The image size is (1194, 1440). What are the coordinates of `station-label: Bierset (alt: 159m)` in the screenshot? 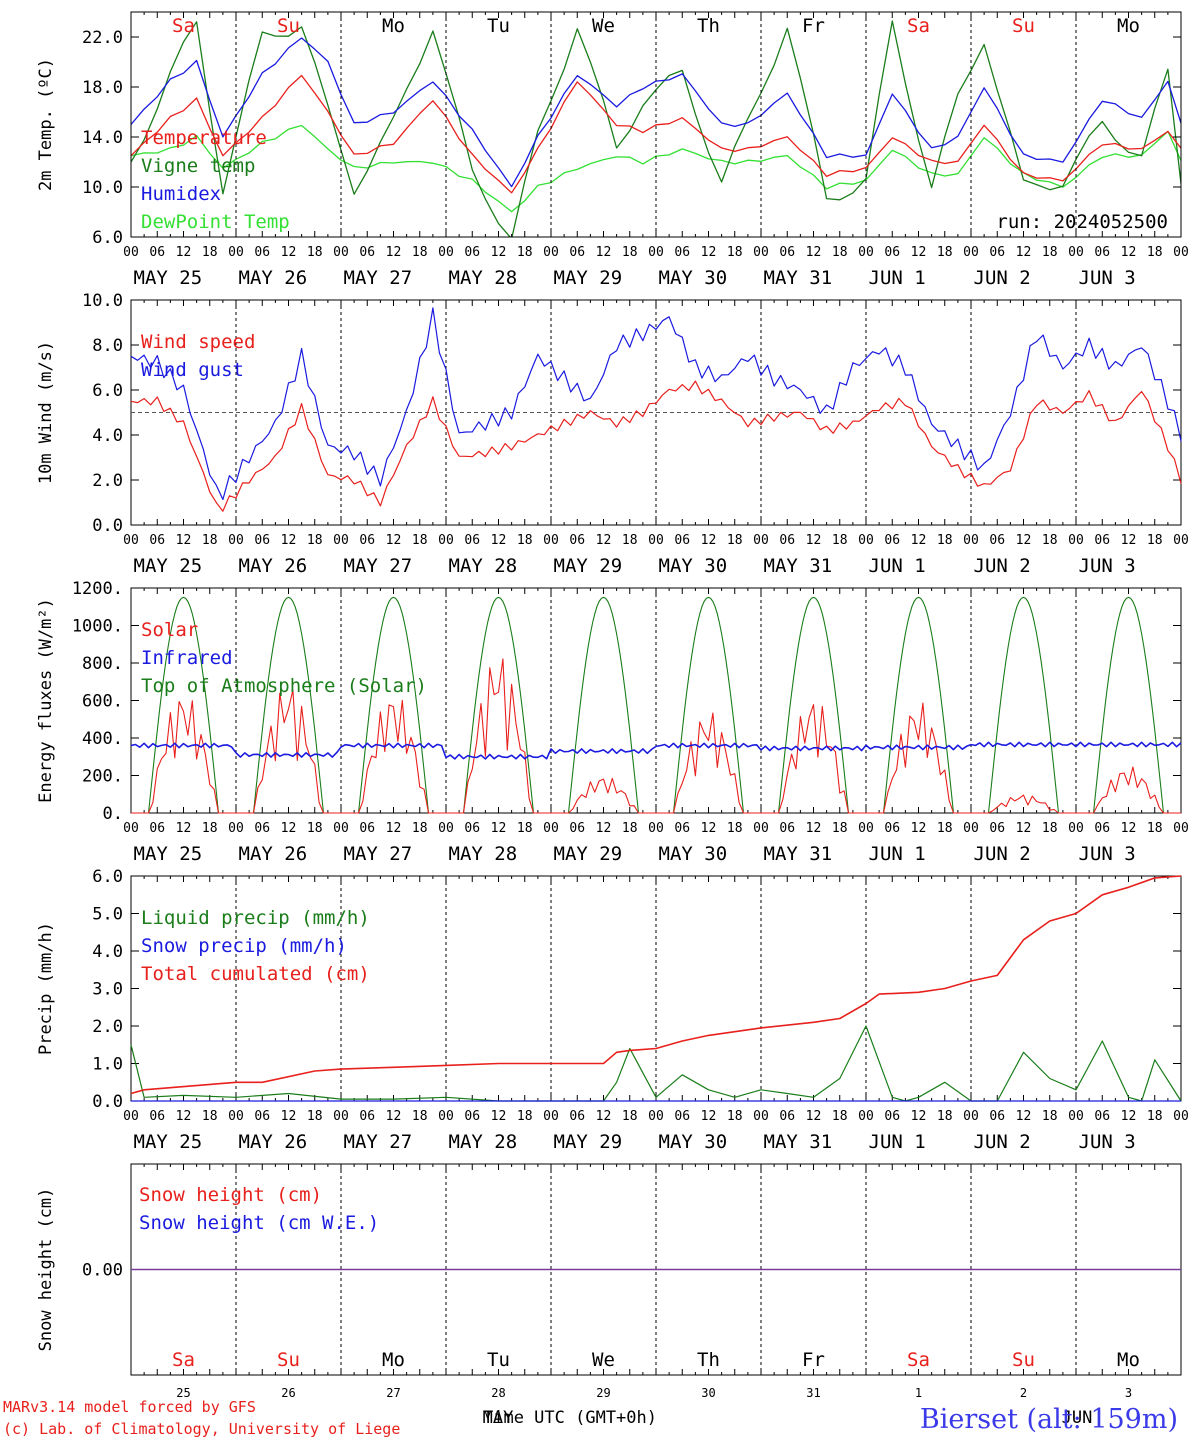 It's located at (1049, 1419).